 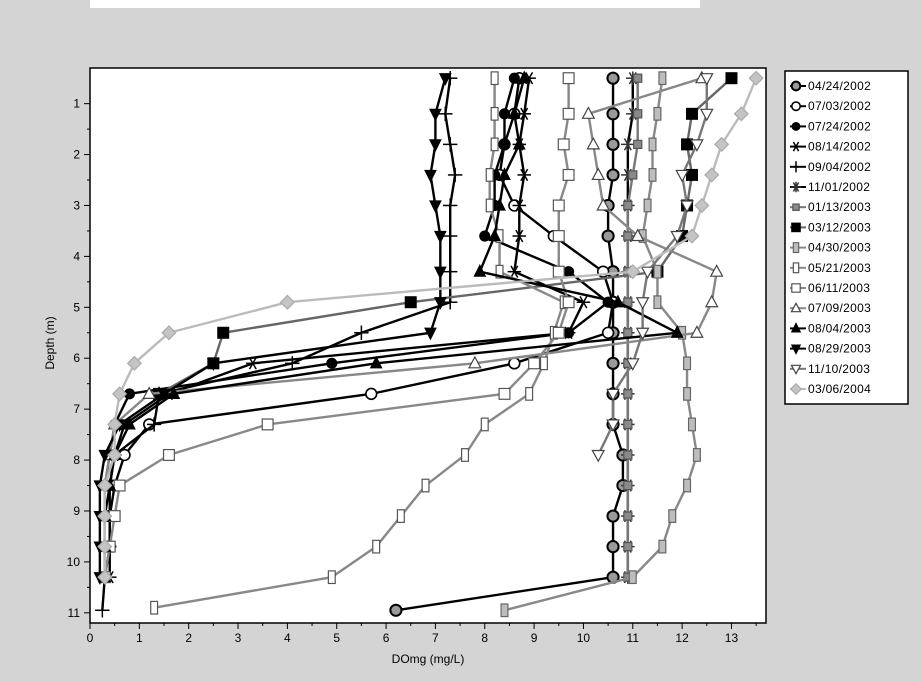 What do you see at coordinates (830, 187) in the screenshot?
I see `legend-item: 11/01/2002` at bounding box center [830, 187].